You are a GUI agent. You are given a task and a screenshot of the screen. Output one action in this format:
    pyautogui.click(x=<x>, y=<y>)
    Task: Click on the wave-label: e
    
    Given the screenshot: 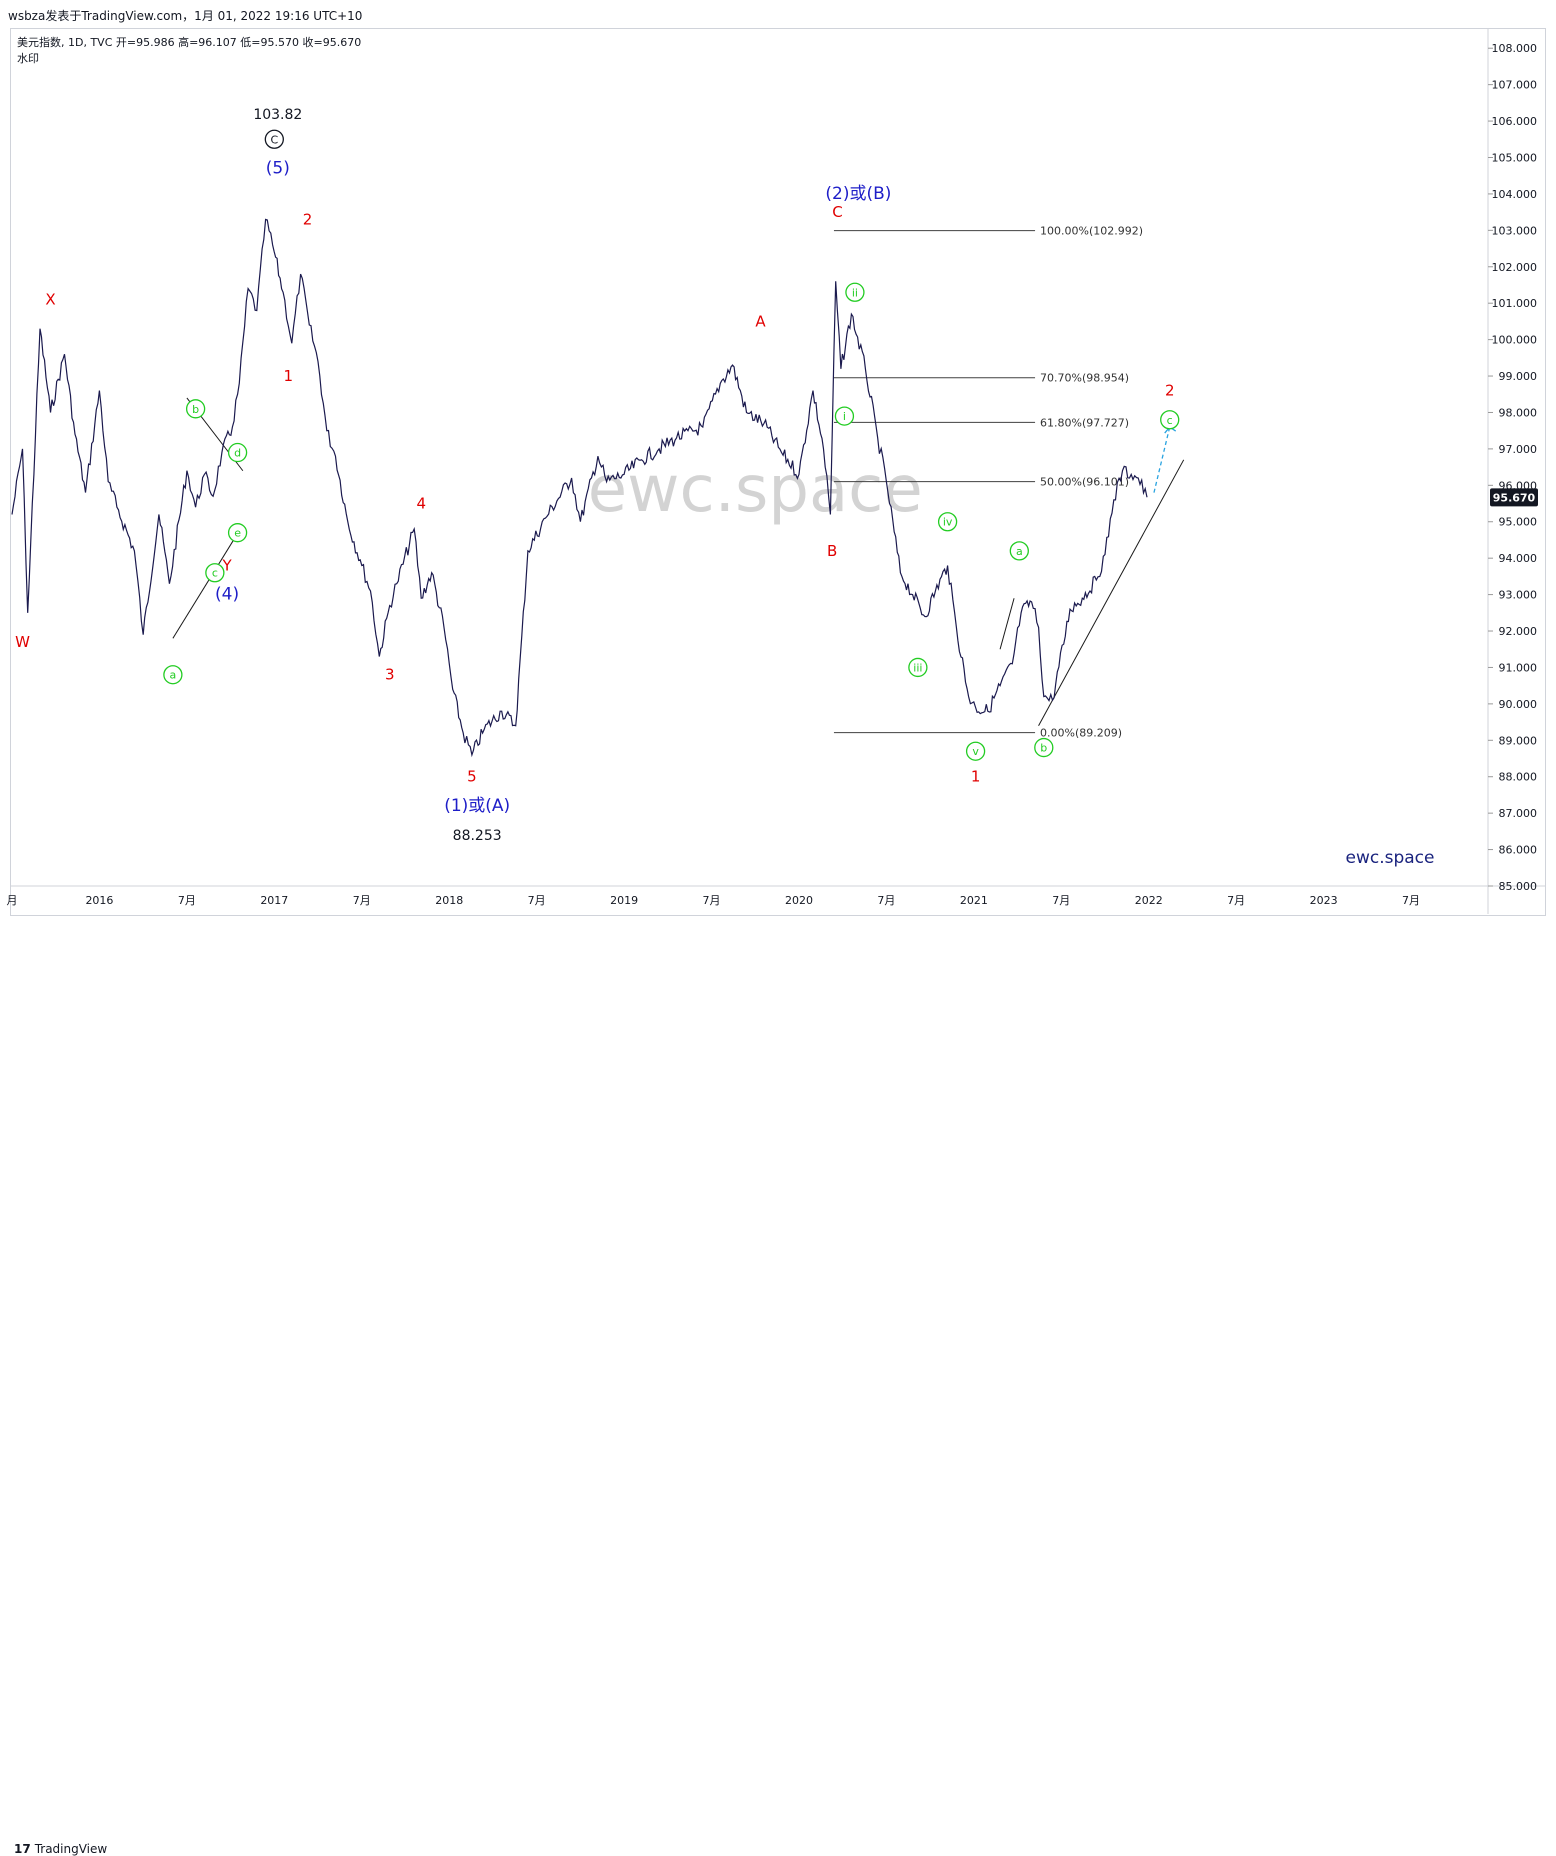 What is the action you would take?
    pyautogui.click(x=237, y=533)
    